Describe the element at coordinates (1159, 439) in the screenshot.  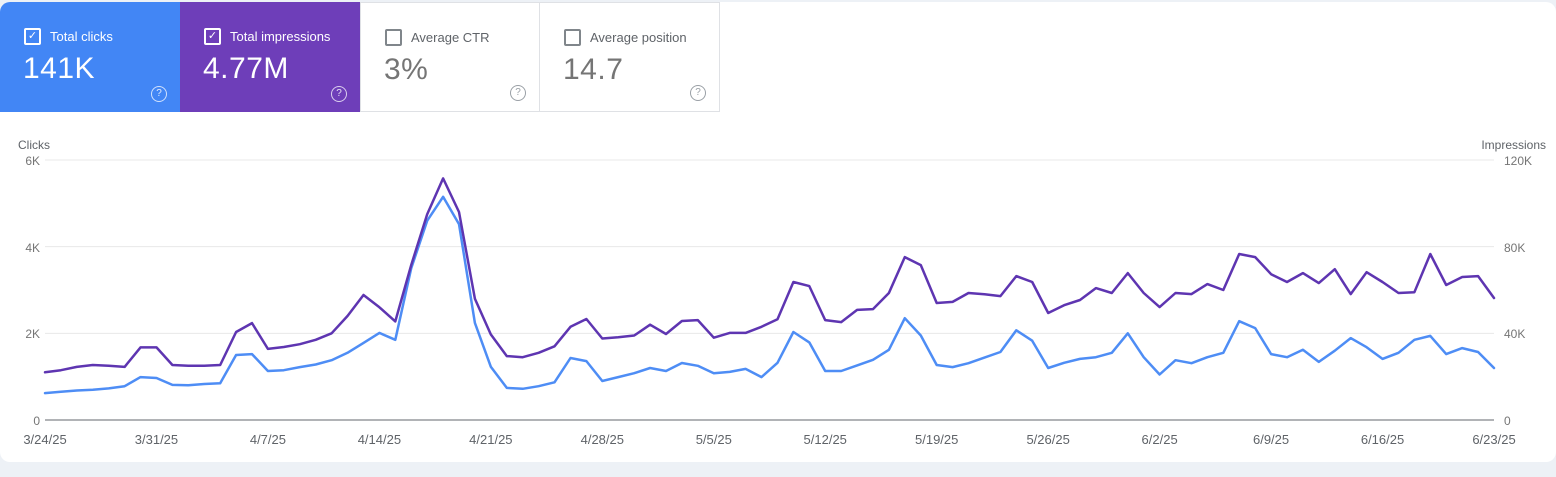
I see `x-axis-date-label: 6/2/25` at that location.